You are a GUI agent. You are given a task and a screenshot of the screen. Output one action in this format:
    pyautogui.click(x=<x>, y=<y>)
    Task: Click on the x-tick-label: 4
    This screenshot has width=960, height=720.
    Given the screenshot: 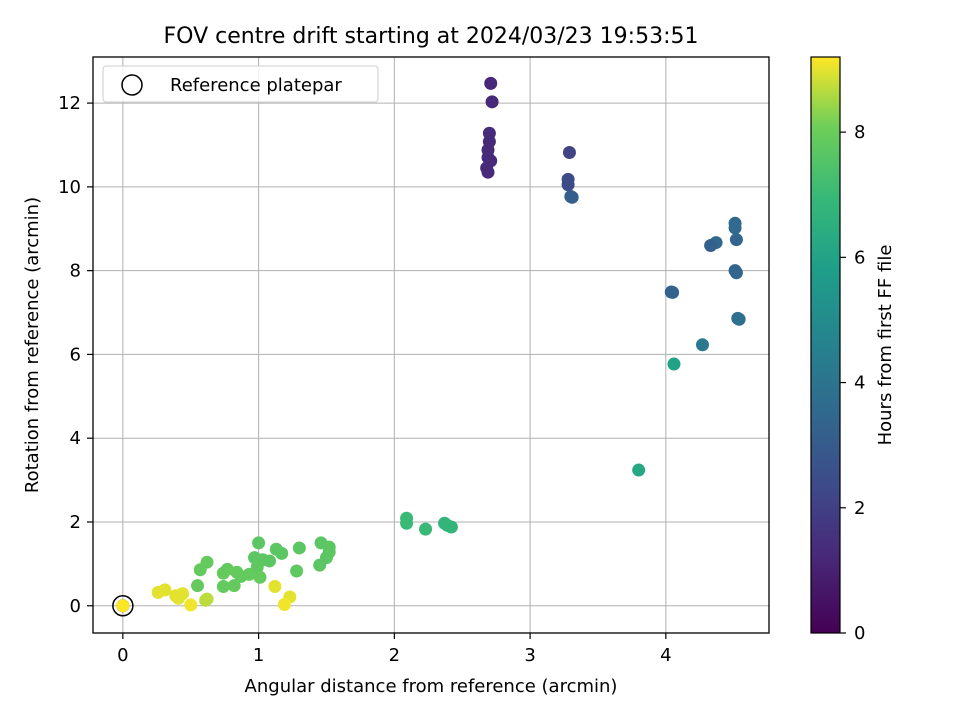 What is the action you would take?
    pyautogui.click(x=665, y=655)
    